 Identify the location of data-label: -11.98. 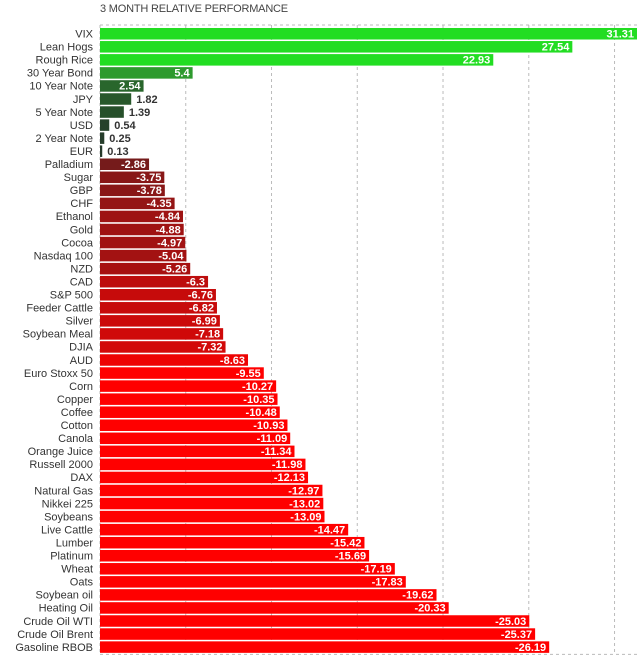
(287, 465).